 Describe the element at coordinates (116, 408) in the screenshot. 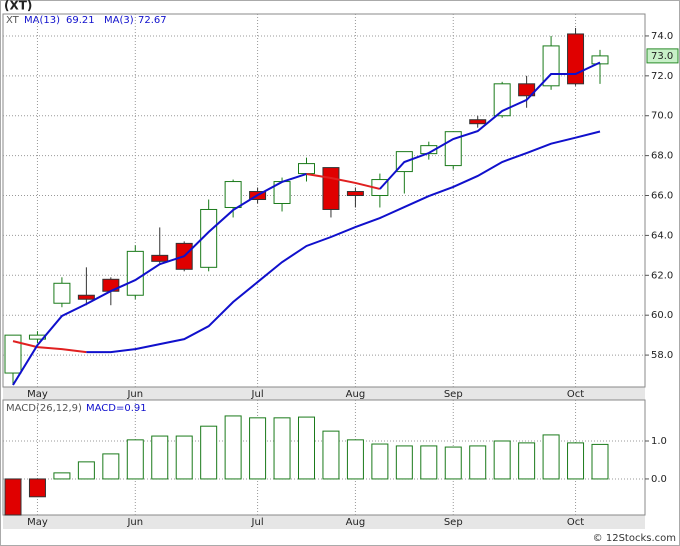

I see `macd-legend: MACD=0.91` at that location.